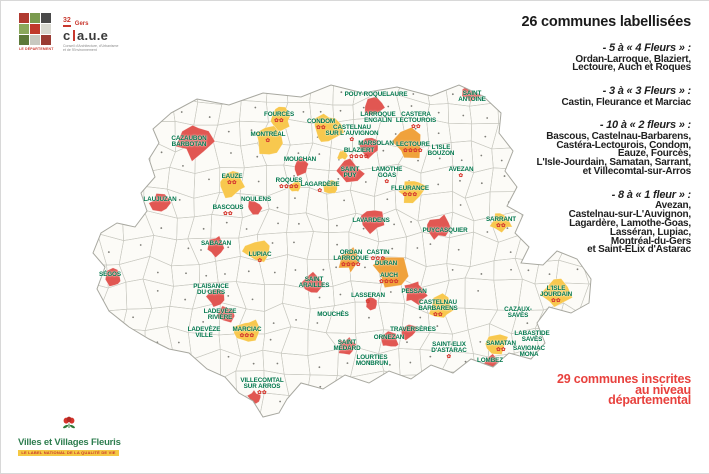  I want to click on vvf-banner: LE LABEL NATIONAL DE LA QUALITÉ DE VIE, so click(68, 452).